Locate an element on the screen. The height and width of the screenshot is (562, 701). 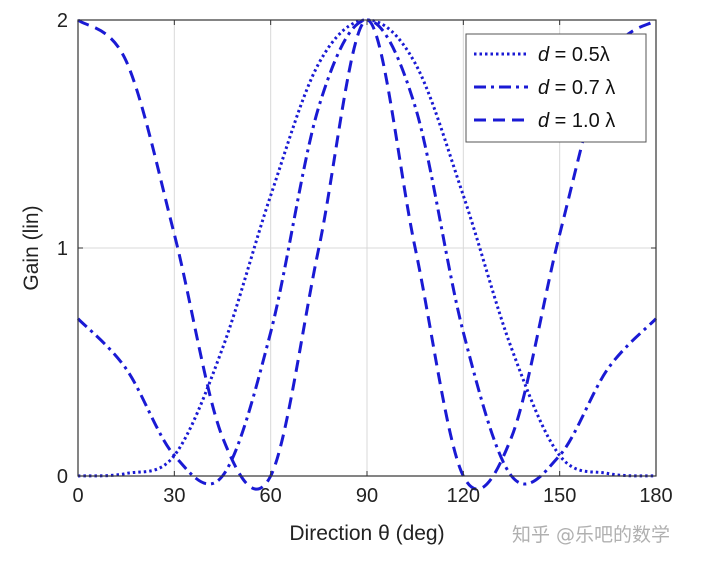
legend-label: d = 0.5λ is located at coordinates (574, 55).